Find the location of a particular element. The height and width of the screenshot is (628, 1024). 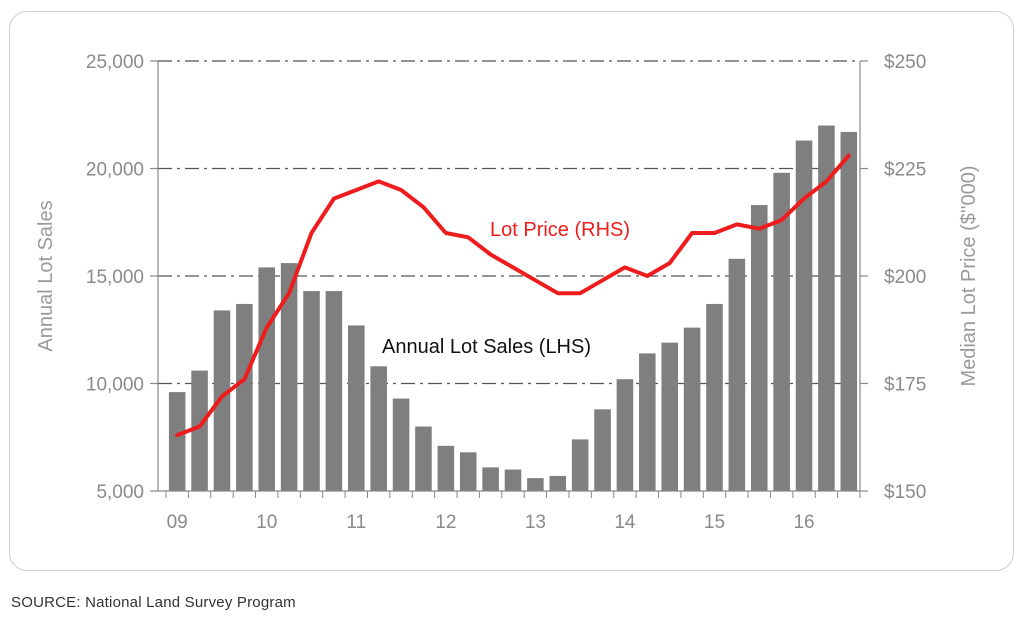

left-axis-title: Annual Lot Sales is located at coordinates (46, 275).